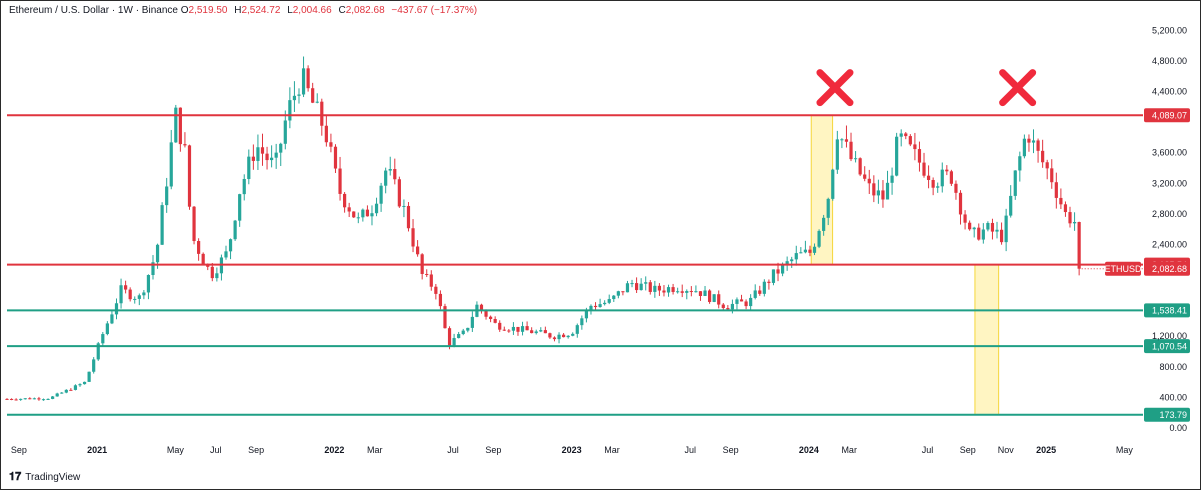 The width and height of the screenshot is (1201, 490). Describe the element at coordinates (342, 10) in the screenshot. I see `close-label: C` at that location.